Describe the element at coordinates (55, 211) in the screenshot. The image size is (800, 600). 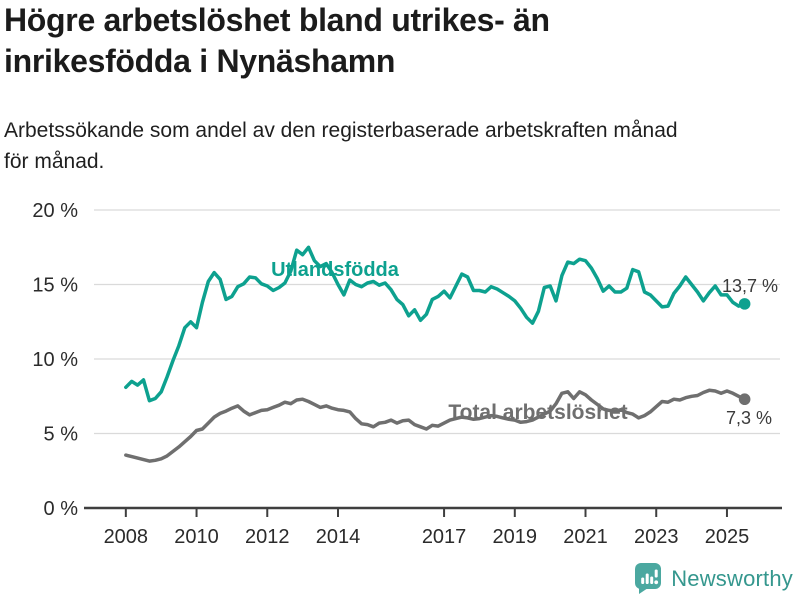
I see `y-tick-label: 20 %` at that location.